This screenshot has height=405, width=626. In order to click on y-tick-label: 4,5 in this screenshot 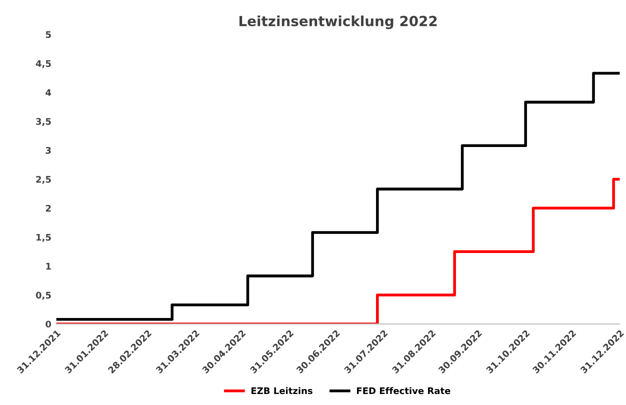, I will do `click(43, 64)`.